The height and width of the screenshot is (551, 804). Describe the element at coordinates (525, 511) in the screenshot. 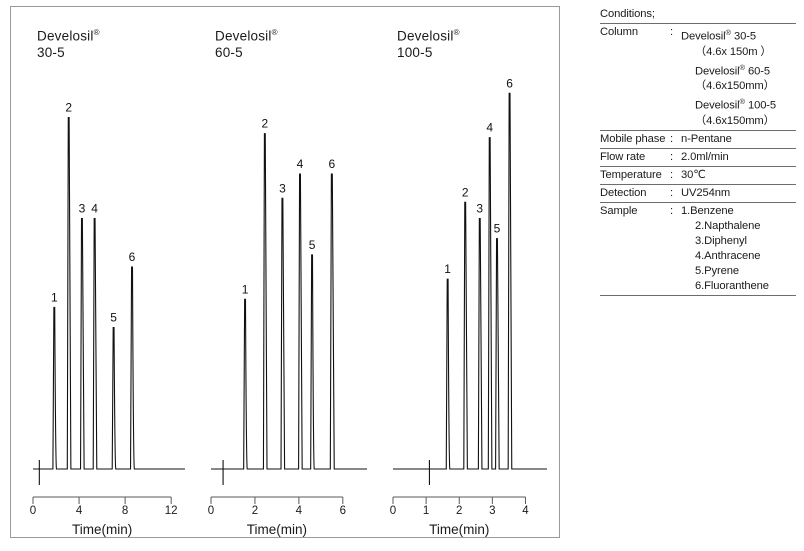

I see `x-tick-label-develosil-100-5-4: 4` at that location.